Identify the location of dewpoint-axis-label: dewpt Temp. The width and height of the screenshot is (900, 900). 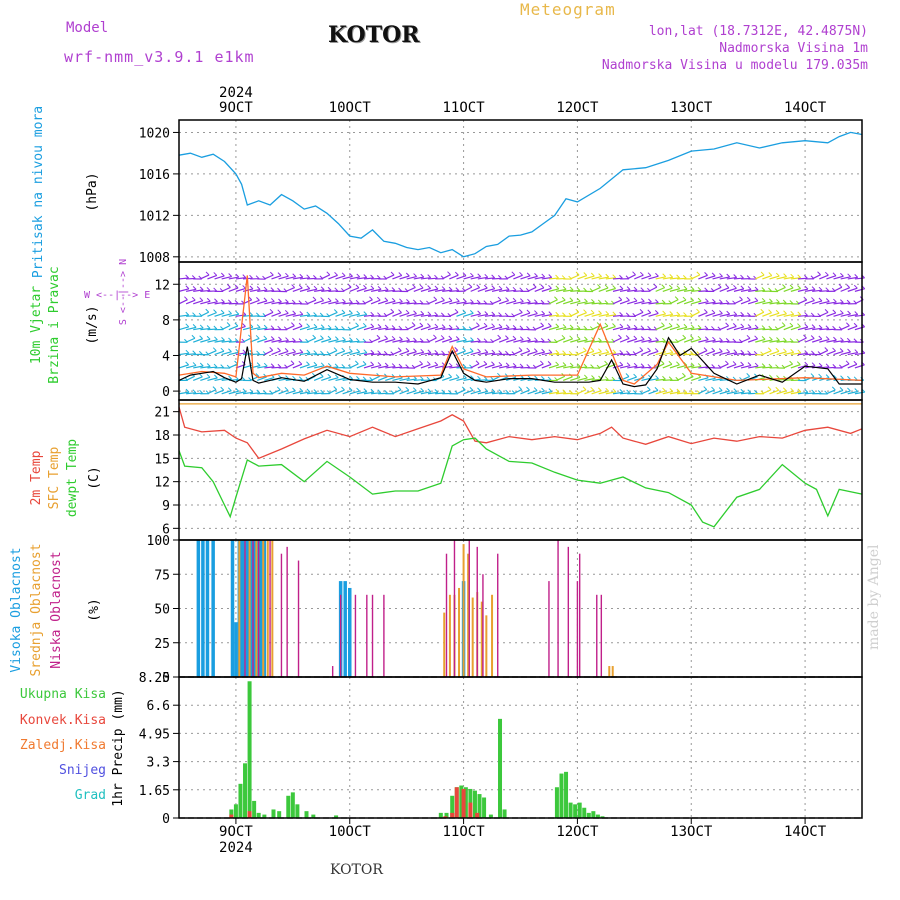
(72, 478).